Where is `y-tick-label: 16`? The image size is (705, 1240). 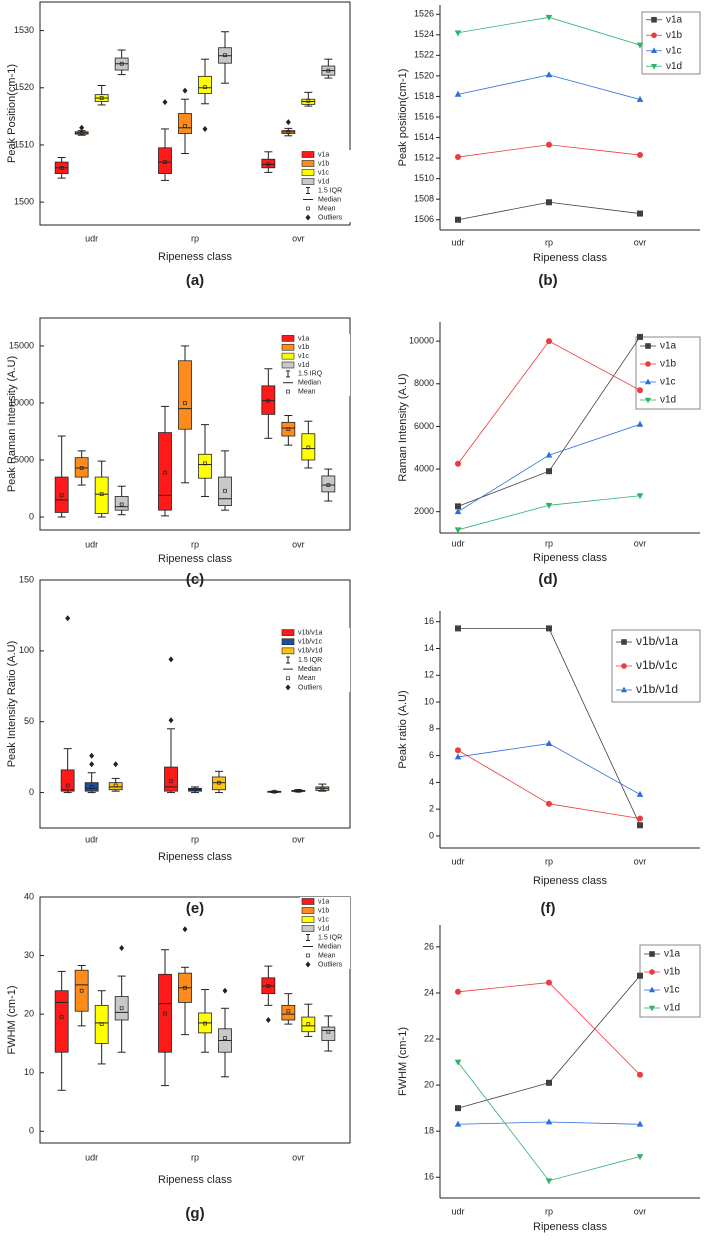
y-tick-label: 16 is located at coordinates (429, 1177).